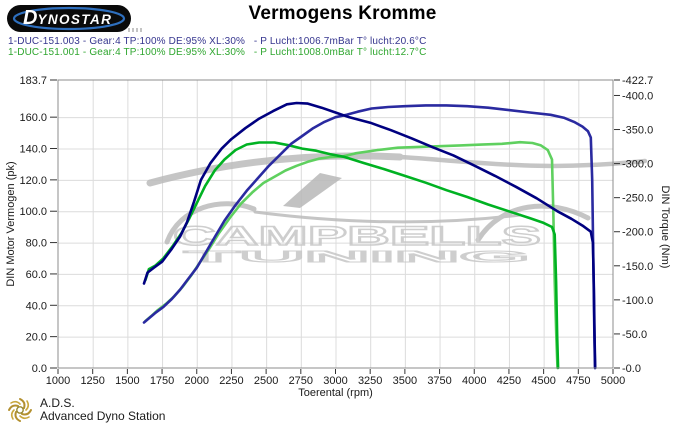 This screenshot has height=428, width=685. What do you see at coordinates (36, 306) in the screenshot?
I see `svg-text: 40.0` at bounding box center [36, 306].